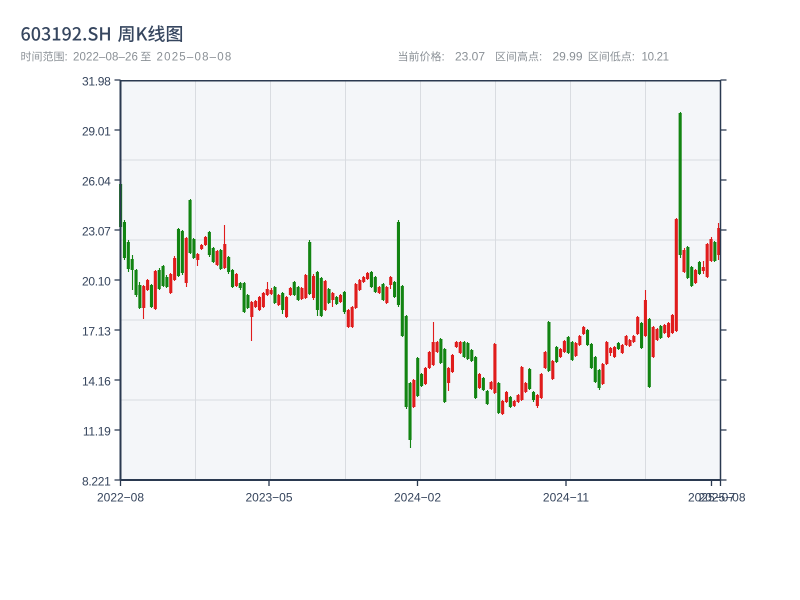 Image resolution: width=800 pixels, height=600 pixels. I want to click on svg-text: 11.19, so click(97, 432).